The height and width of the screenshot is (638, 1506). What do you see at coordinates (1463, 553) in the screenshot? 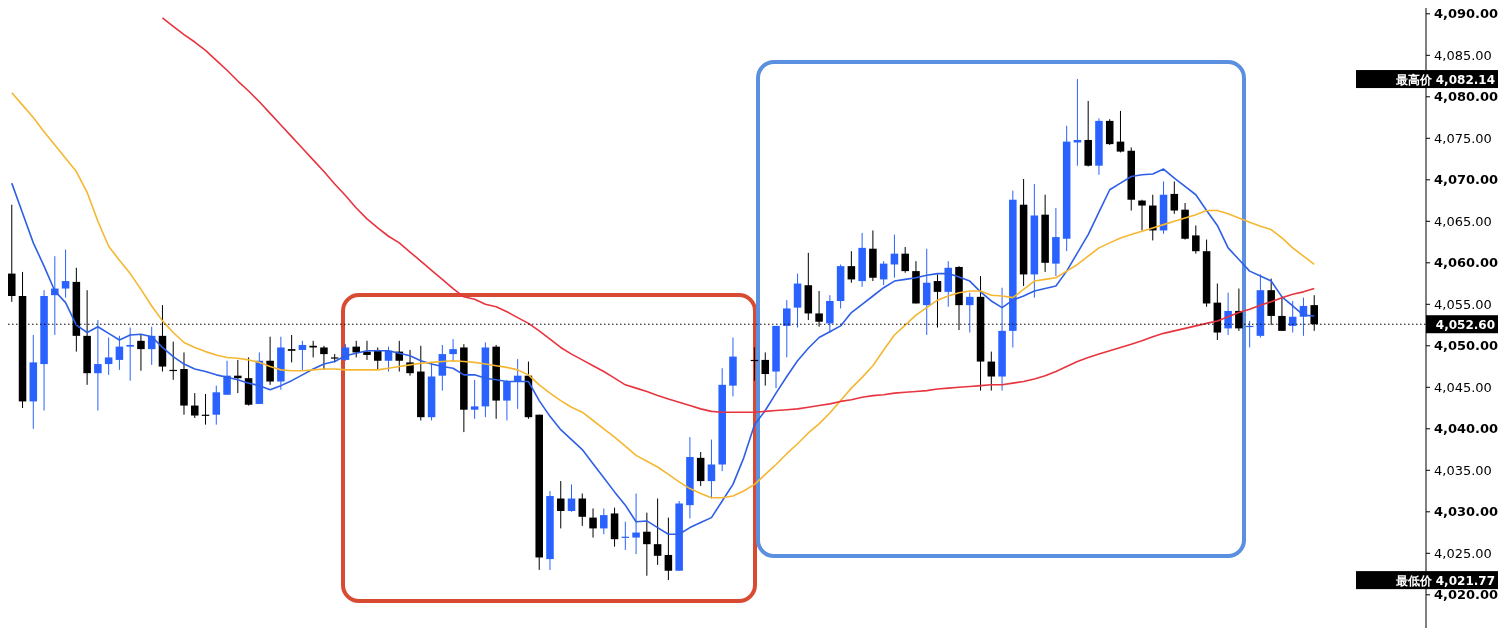
I see `y-tick-label: 4,025.00` at bounding box center [1463, 553].